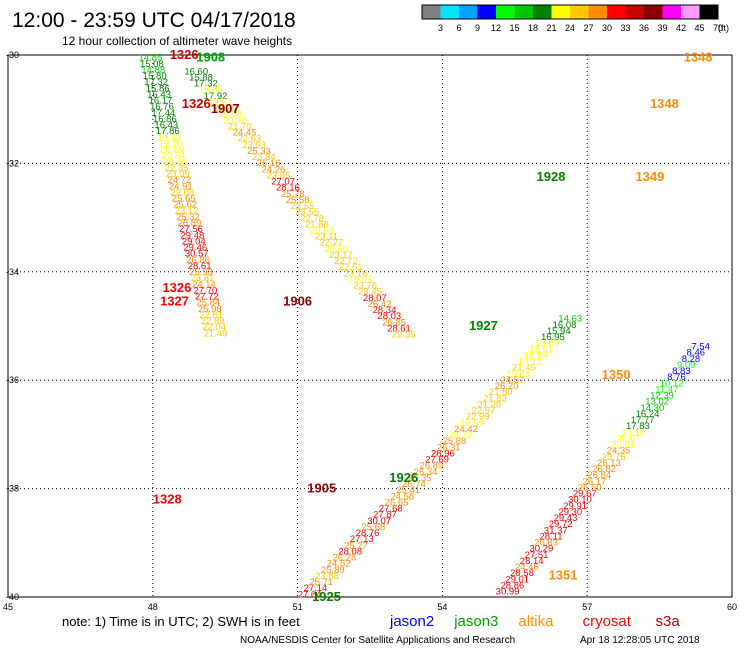 The width and height of the screenshot is (740, 650). What do you see at coordinates (154, 20) in the screenshot?
I see `page-title: 12:00 - 23:59 UTC 04/17/2018` at bounding box center [154, 20].